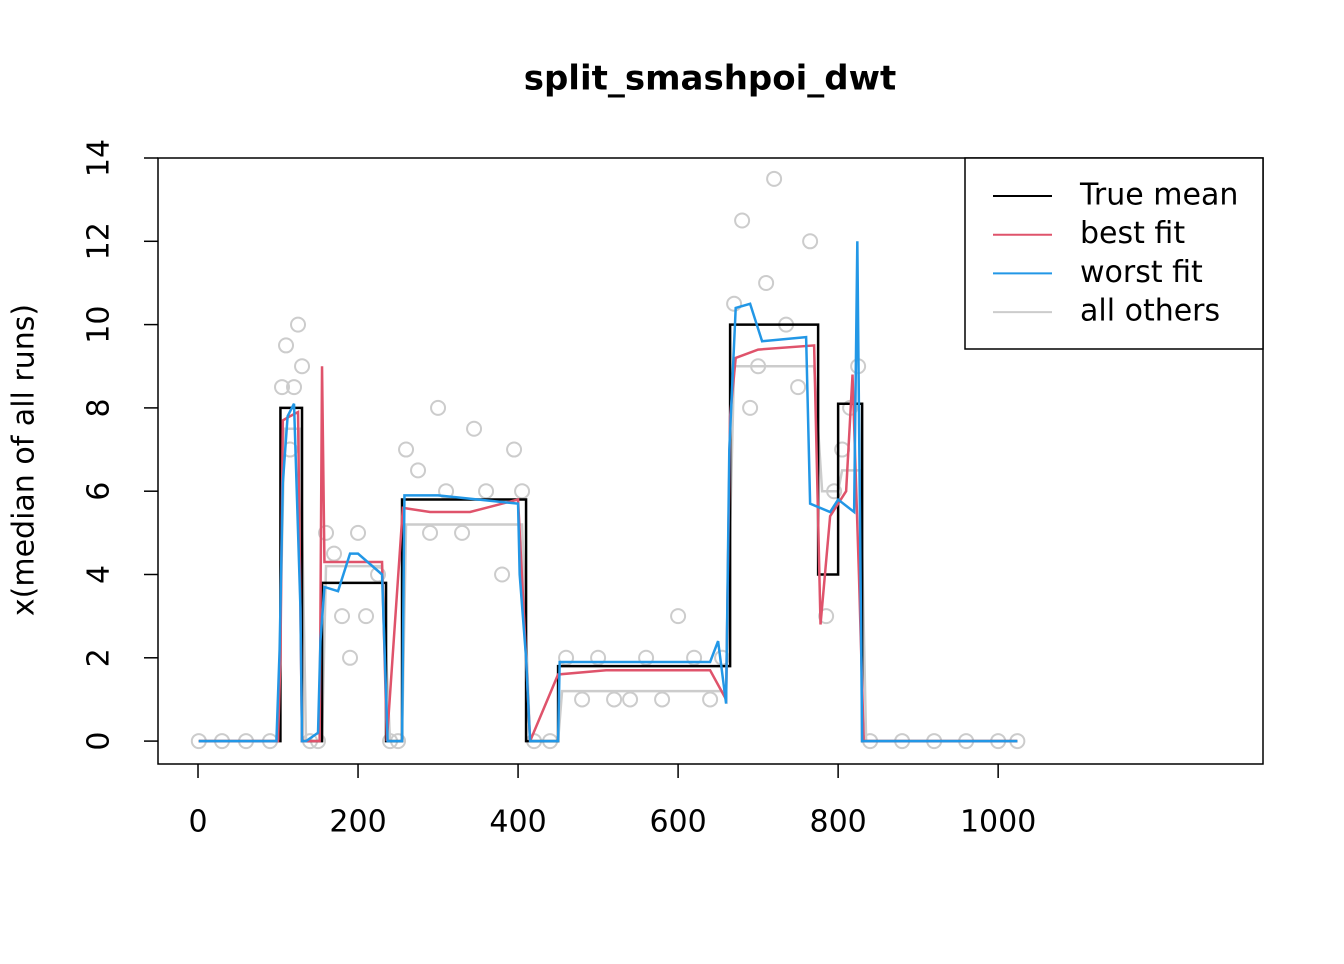 Image resolution: width=1344 pixels, height=964 pixels. I want to click on x-tick-label: 600, so click(677, 822).